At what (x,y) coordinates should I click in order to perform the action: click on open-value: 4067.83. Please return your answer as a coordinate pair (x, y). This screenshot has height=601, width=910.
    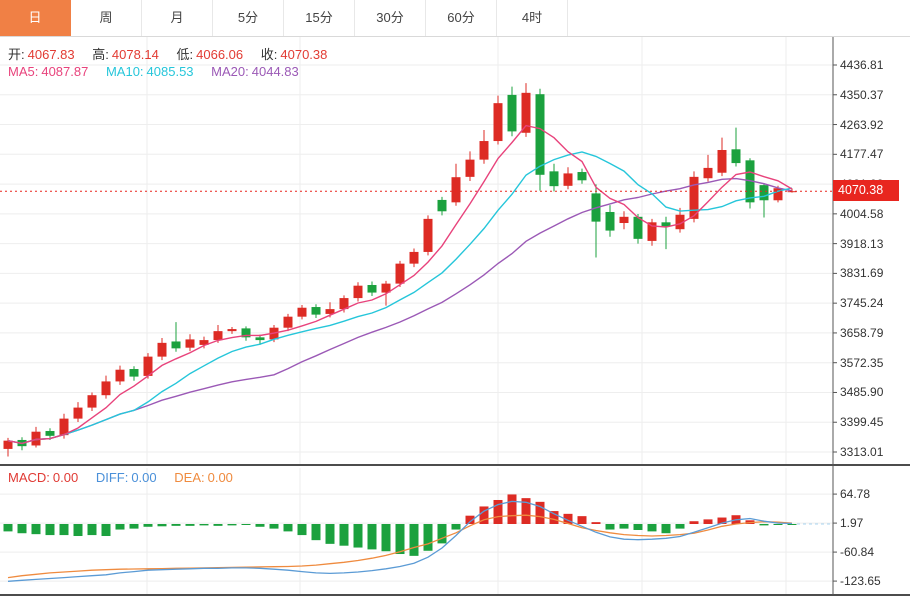
    Looking at the image, I should click on (51, 54).